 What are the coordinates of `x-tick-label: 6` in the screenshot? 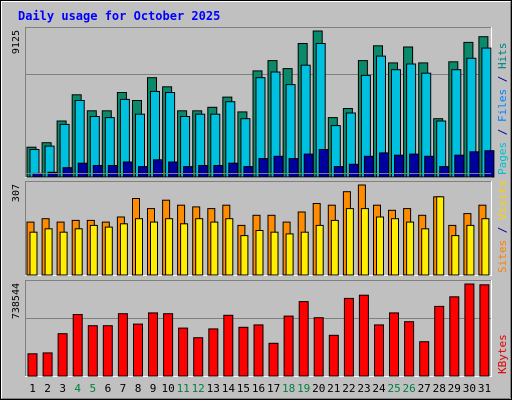 It's located at (108, 388).